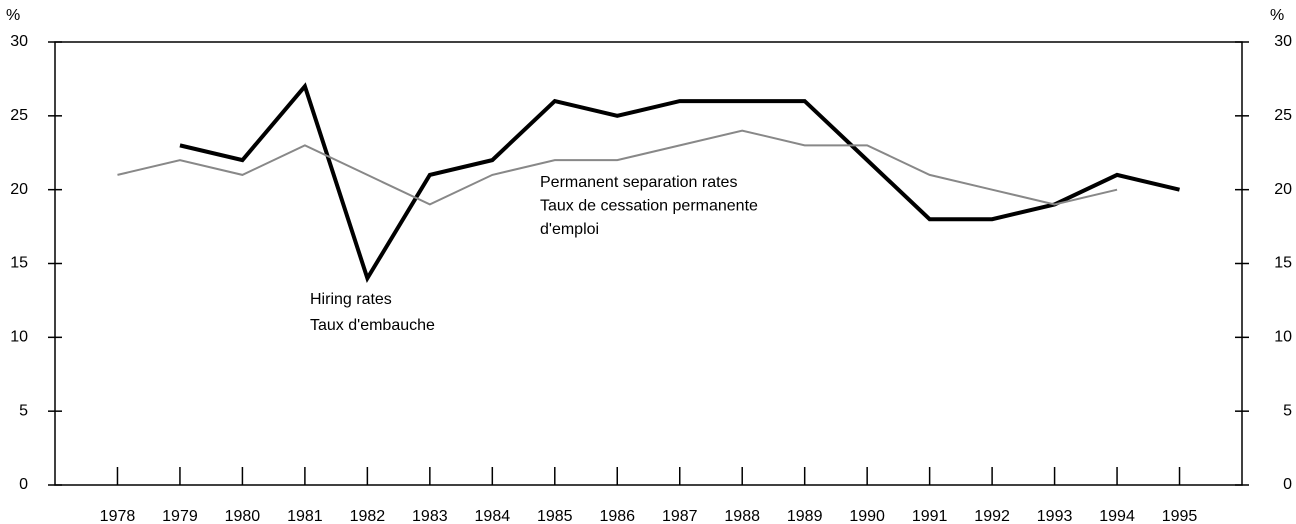  I want to click on y-tick-label: 30, so click(19, 41).